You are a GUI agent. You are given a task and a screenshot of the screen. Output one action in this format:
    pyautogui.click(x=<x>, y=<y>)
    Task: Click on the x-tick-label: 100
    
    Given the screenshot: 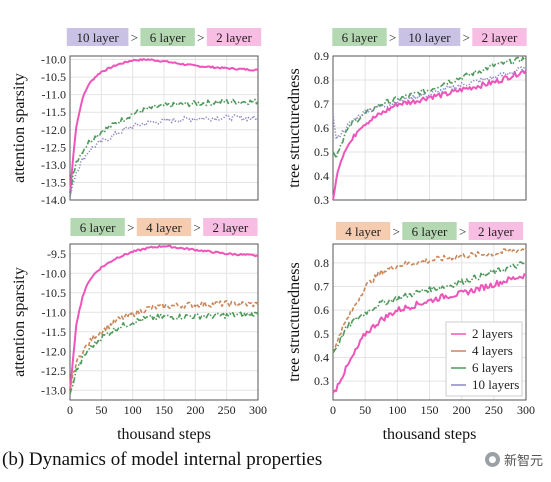 What is the action you would take?
    pyautogui.click(x=133, y=410)
    